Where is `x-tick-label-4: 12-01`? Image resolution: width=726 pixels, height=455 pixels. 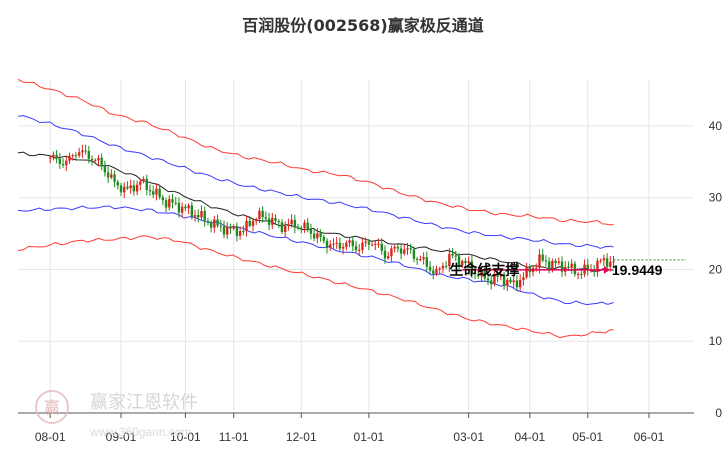
x-tick-label-4: 12-01 is located at coordinates (301, 437).